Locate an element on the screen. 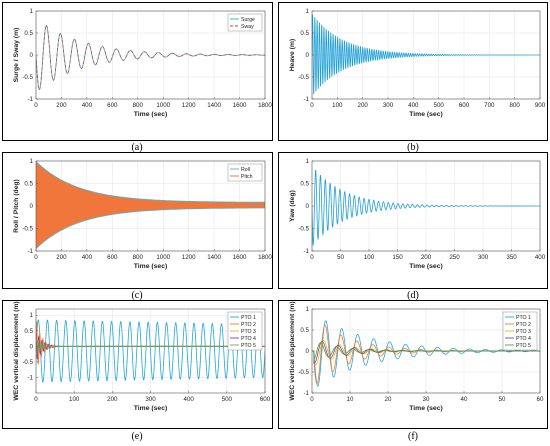 The height and width of the screenshot is (446, 550). caption-c: (c) is located at coordinates (137, 295).